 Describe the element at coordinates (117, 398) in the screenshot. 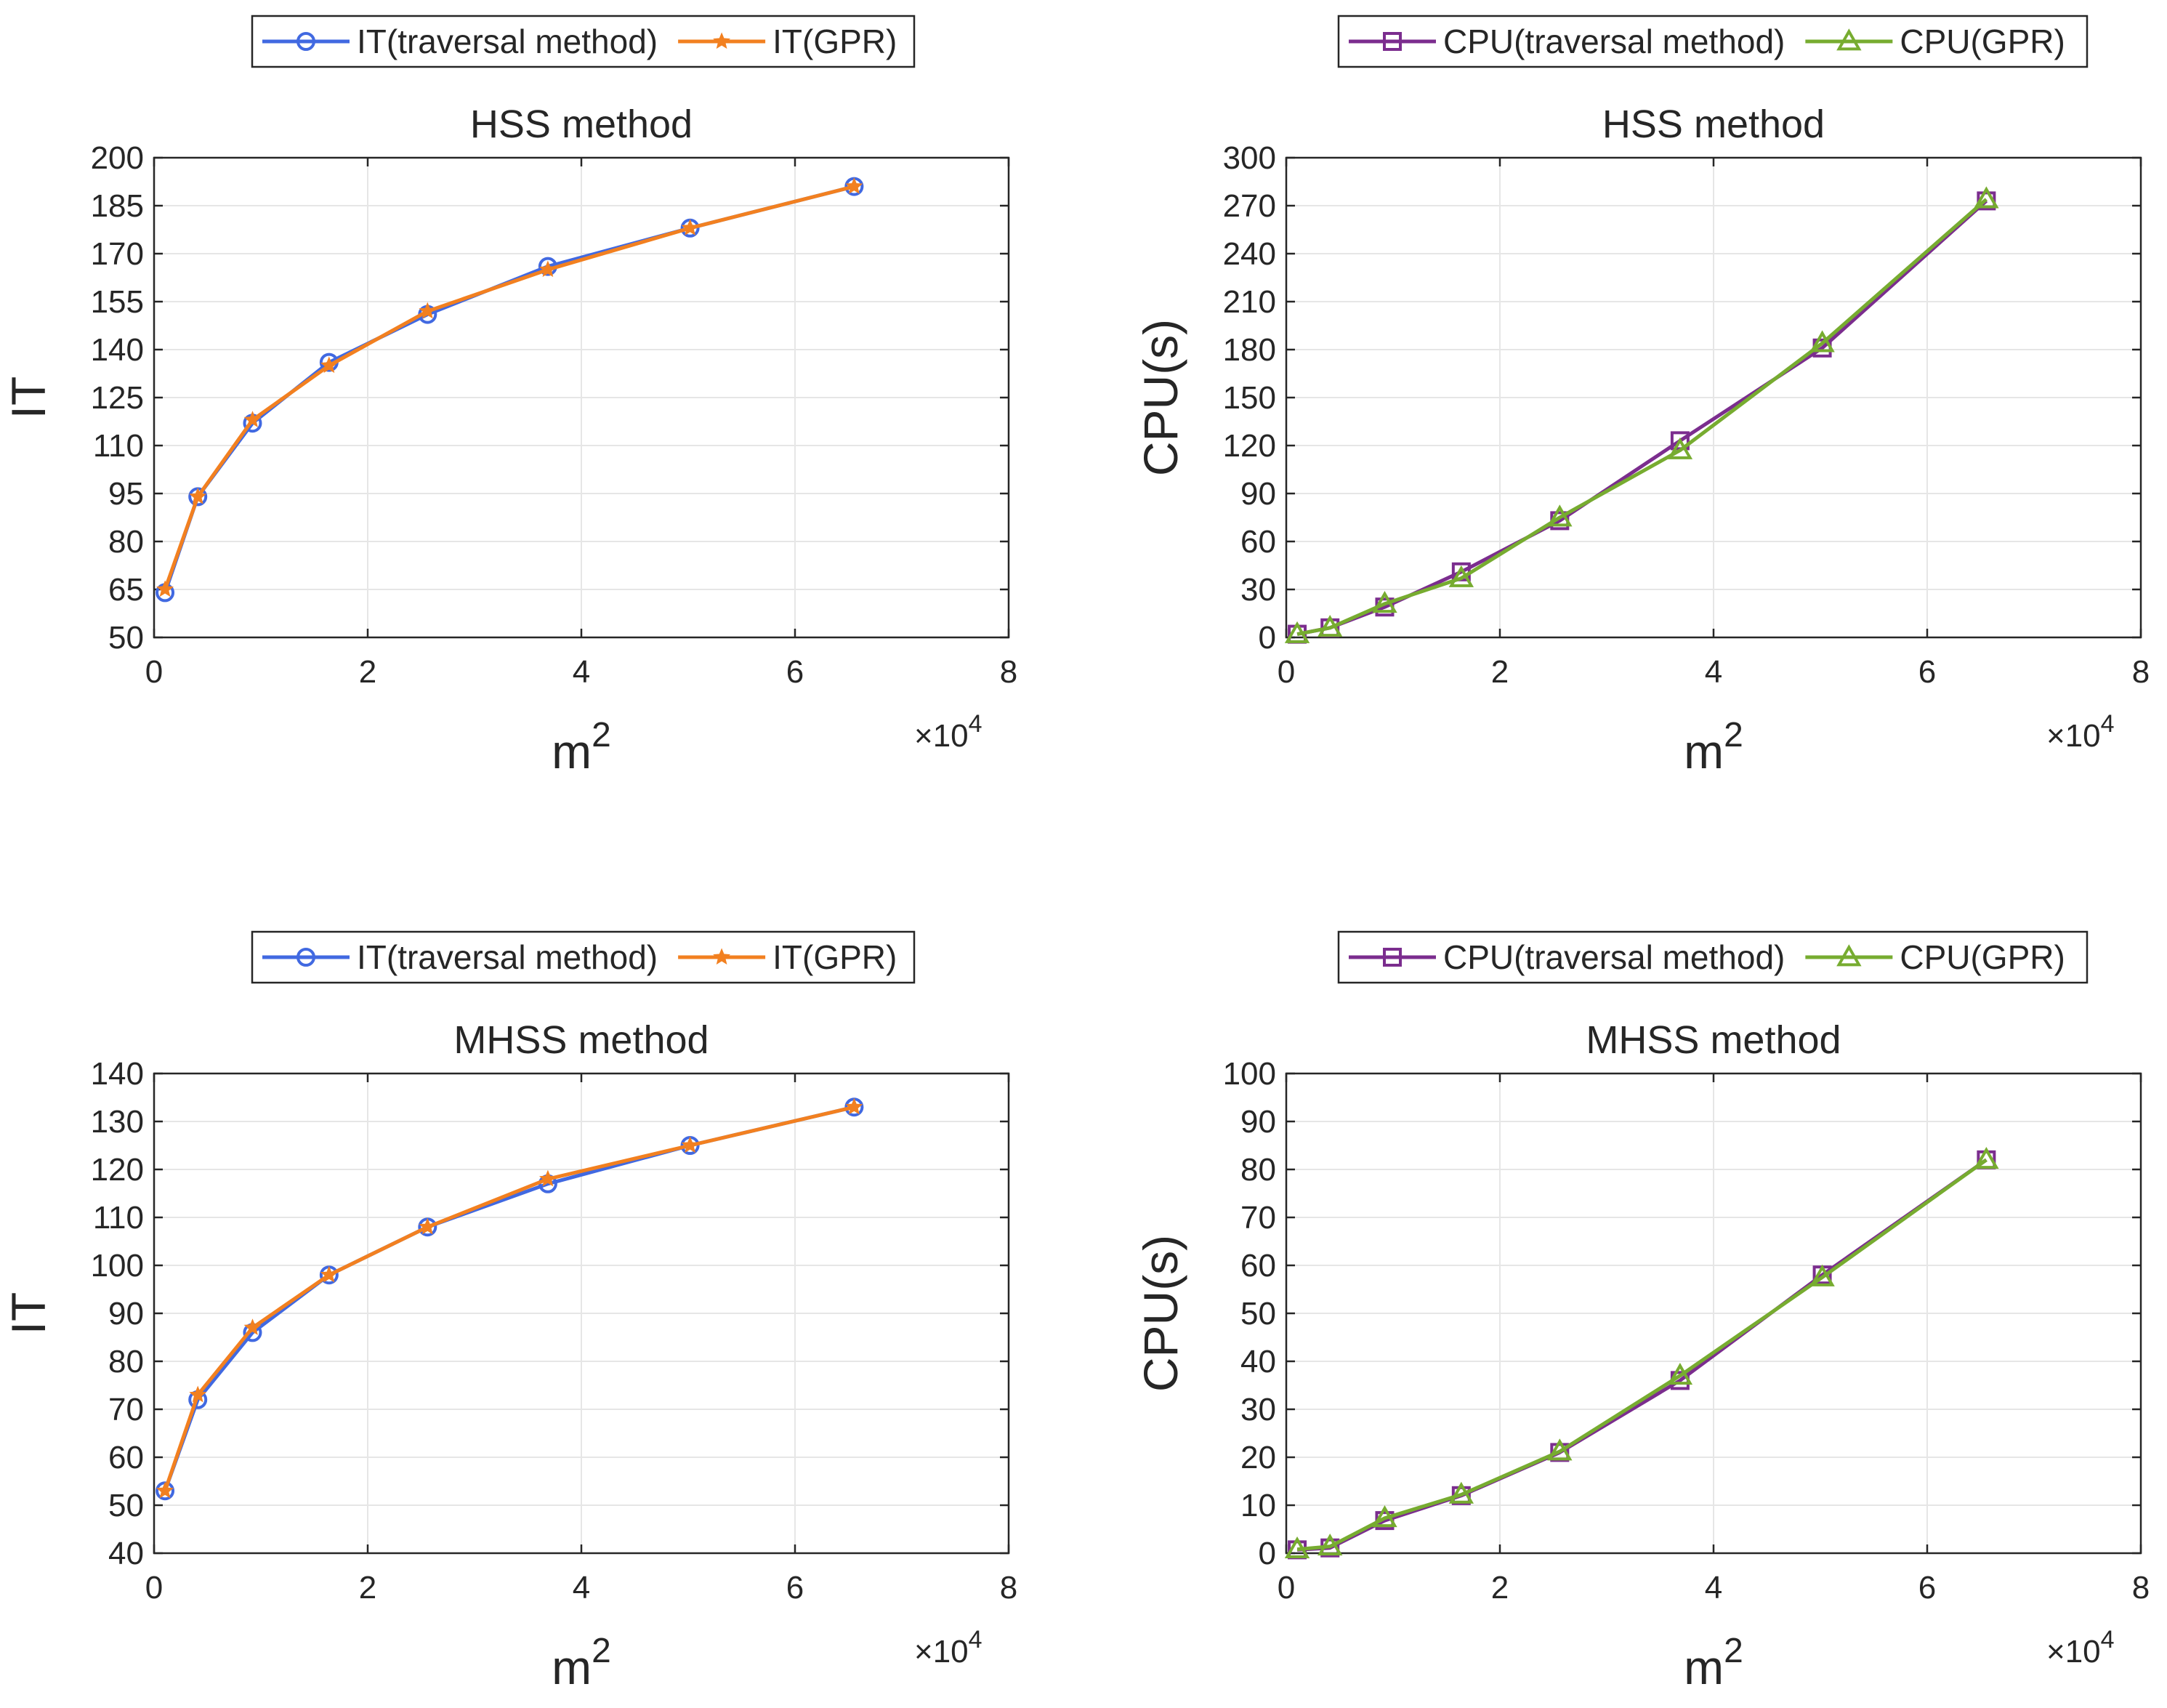

I see `y-tick-label: 125` at that location.